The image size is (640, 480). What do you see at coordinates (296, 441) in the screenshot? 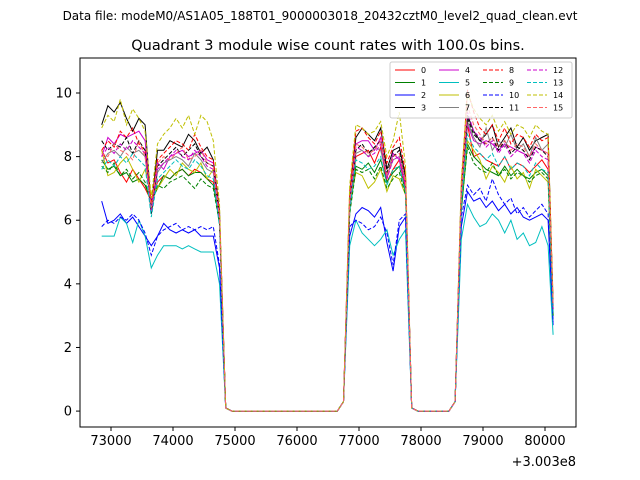
I see `x-tick-label: 76000` at bounding box center [296, 441].